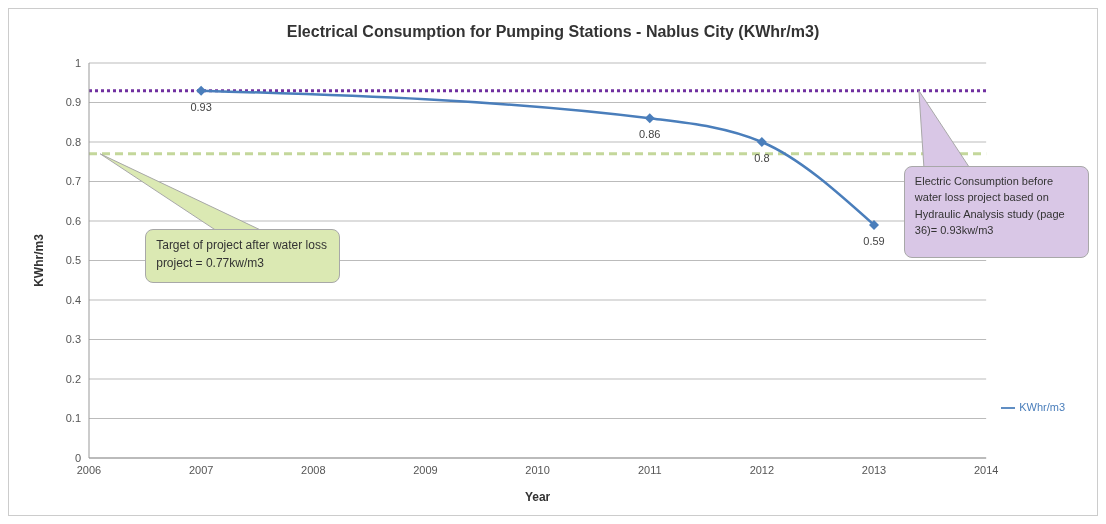  Describe the element at coordinates (425, 469) in the screenshot. I see `x-tick-label: 2009` at that location.